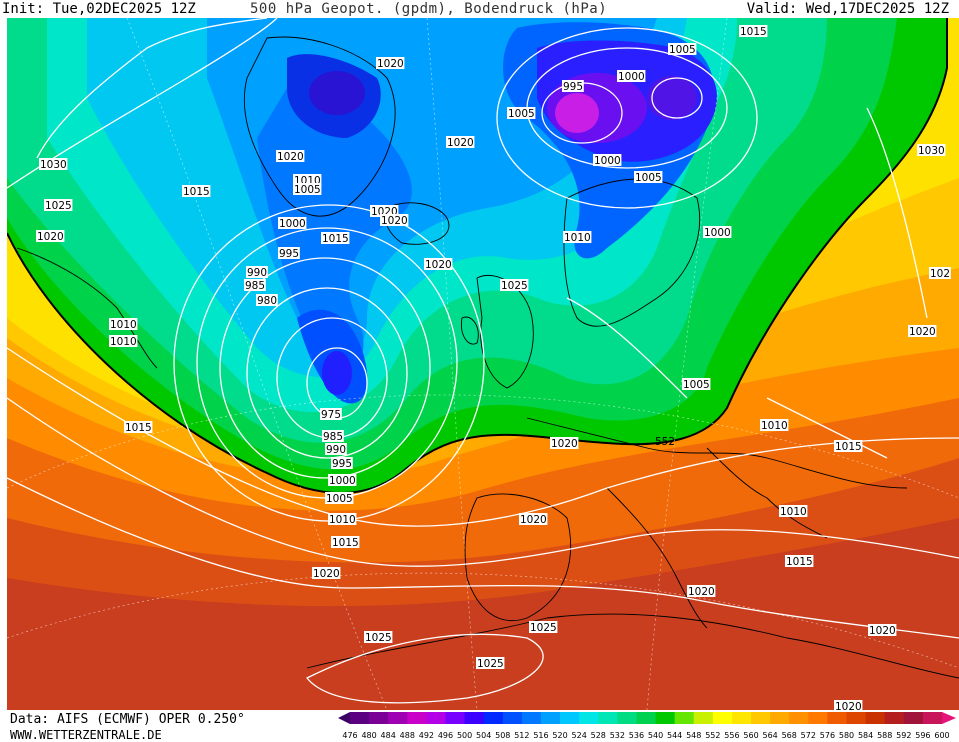  What do you see at coordinates (196, 191) in the screenshot?
I see `isobar-label-iso-1015-w: 1015` at bounding box center [196, 191].